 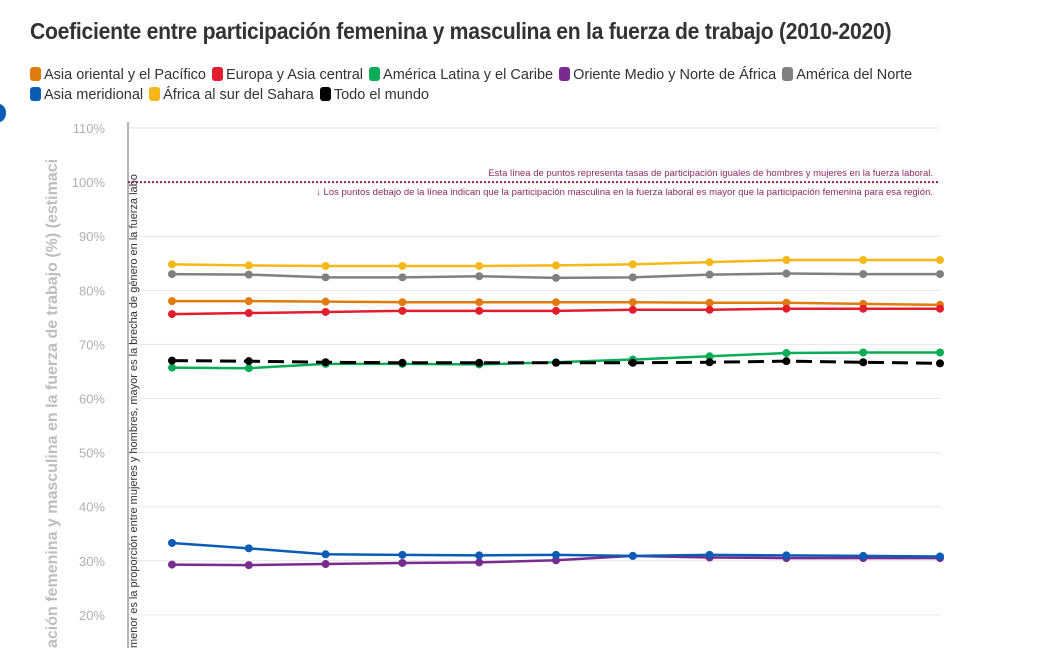 I want to click on legend-item: Oriente Medio y Norte de África, so click(x=667, y=75).